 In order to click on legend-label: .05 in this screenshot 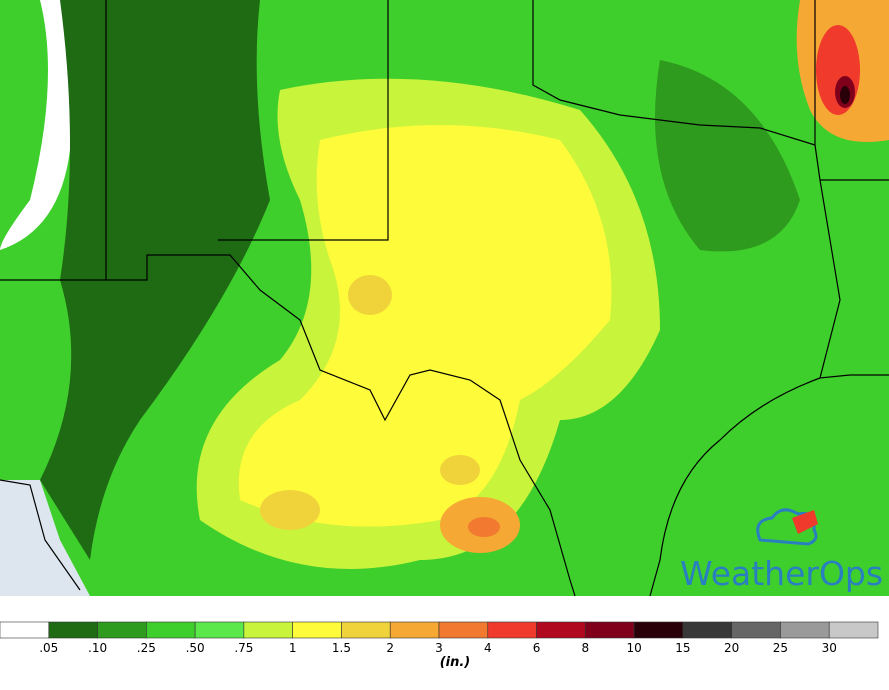, I will do `click(48, 648)`.